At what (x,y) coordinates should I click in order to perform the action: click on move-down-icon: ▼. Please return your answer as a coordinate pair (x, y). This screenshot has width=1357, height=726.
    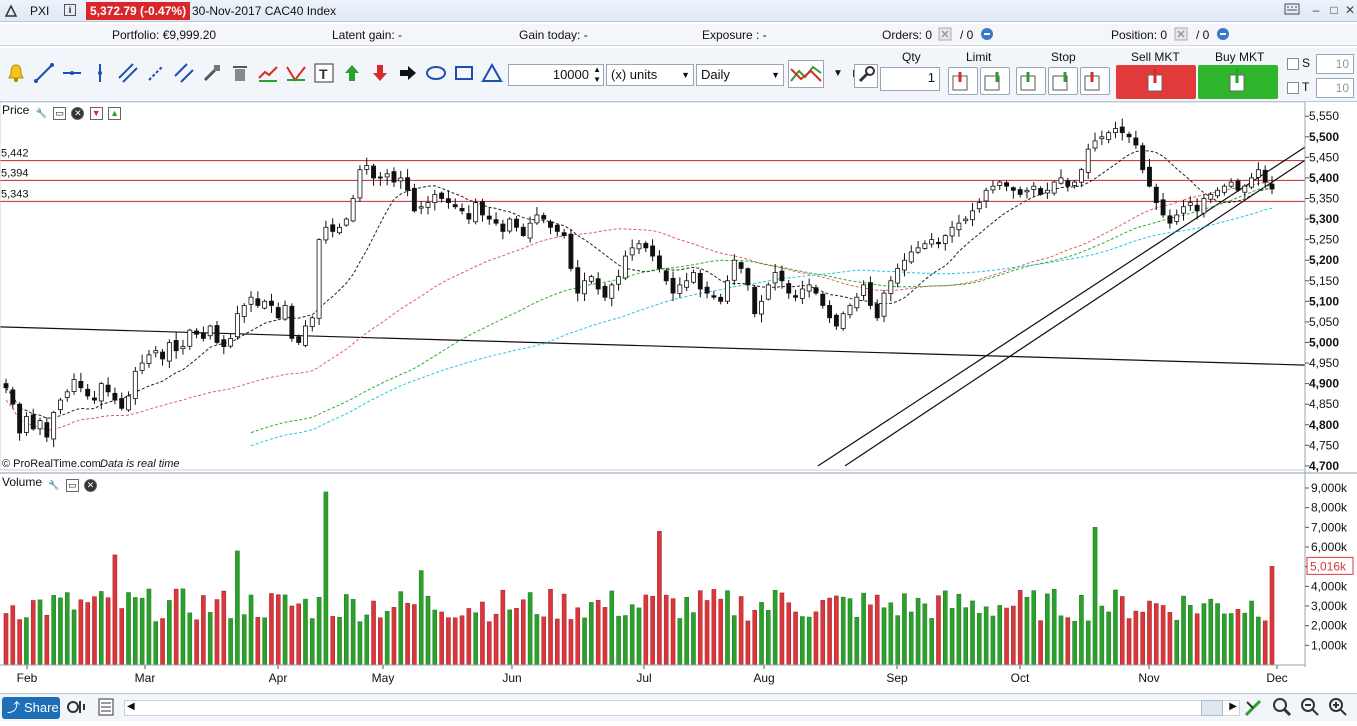
    Looking at the image, I should click on (96, 113).